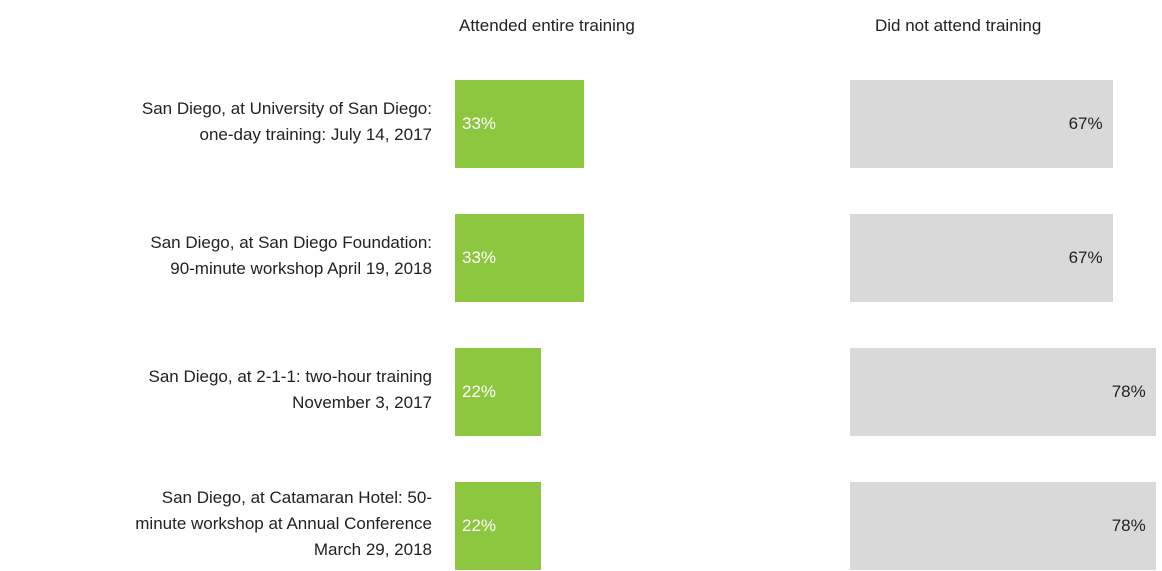  Describe the element at coordinates (958, 25) in the screenshot. I see `series-header: Did not attend training` at that location.